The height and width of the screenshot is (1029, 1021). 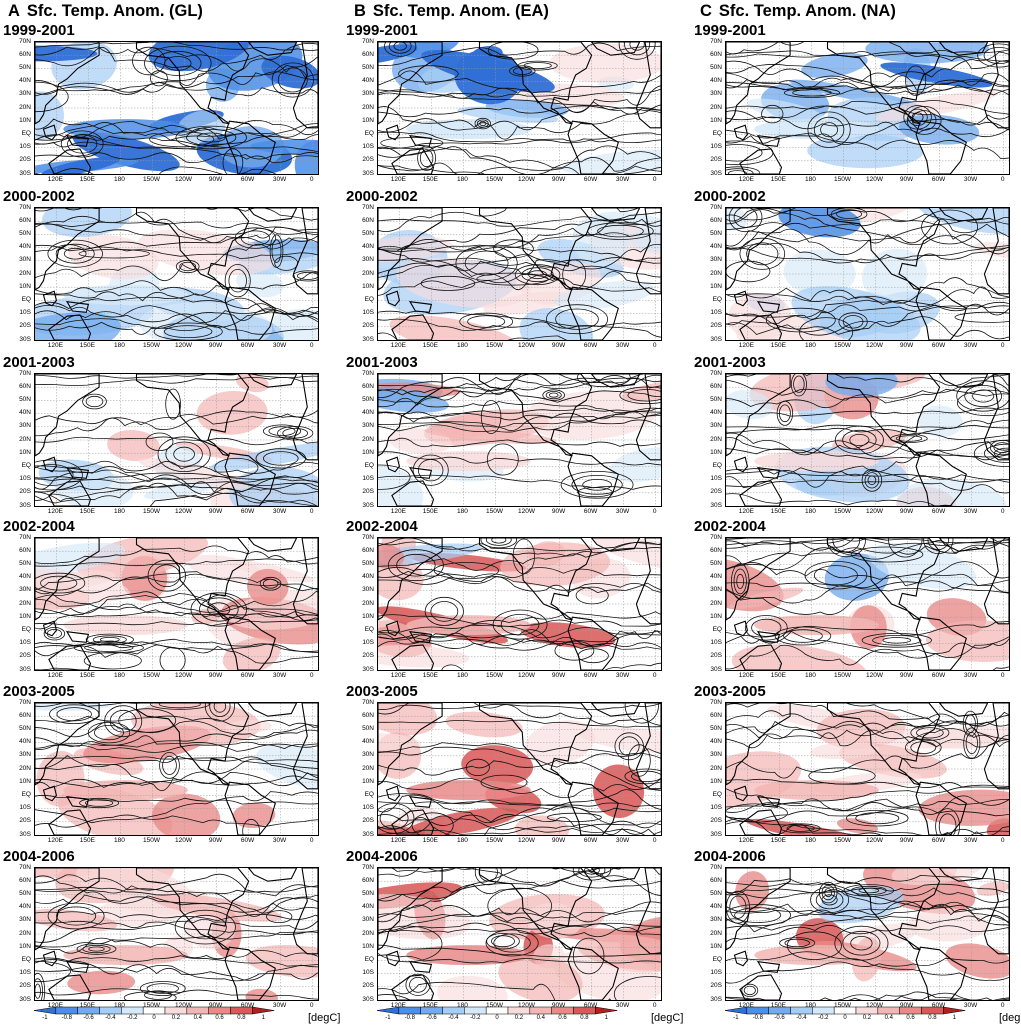 I want to click on colorbar-tick-label: -0.4, so click(x=801, y=1018).